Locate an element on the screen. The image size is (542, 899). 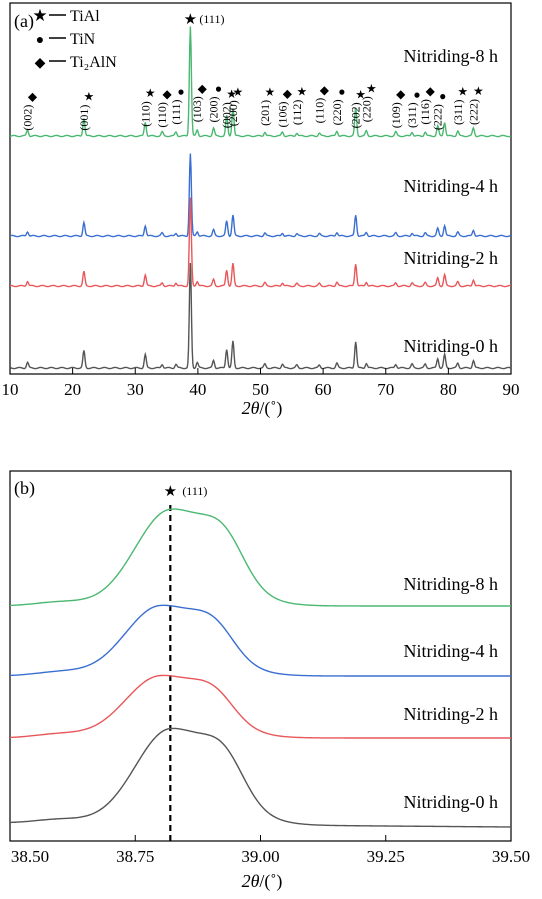
legend-entry: TiN is located at coordinates (83, 39).